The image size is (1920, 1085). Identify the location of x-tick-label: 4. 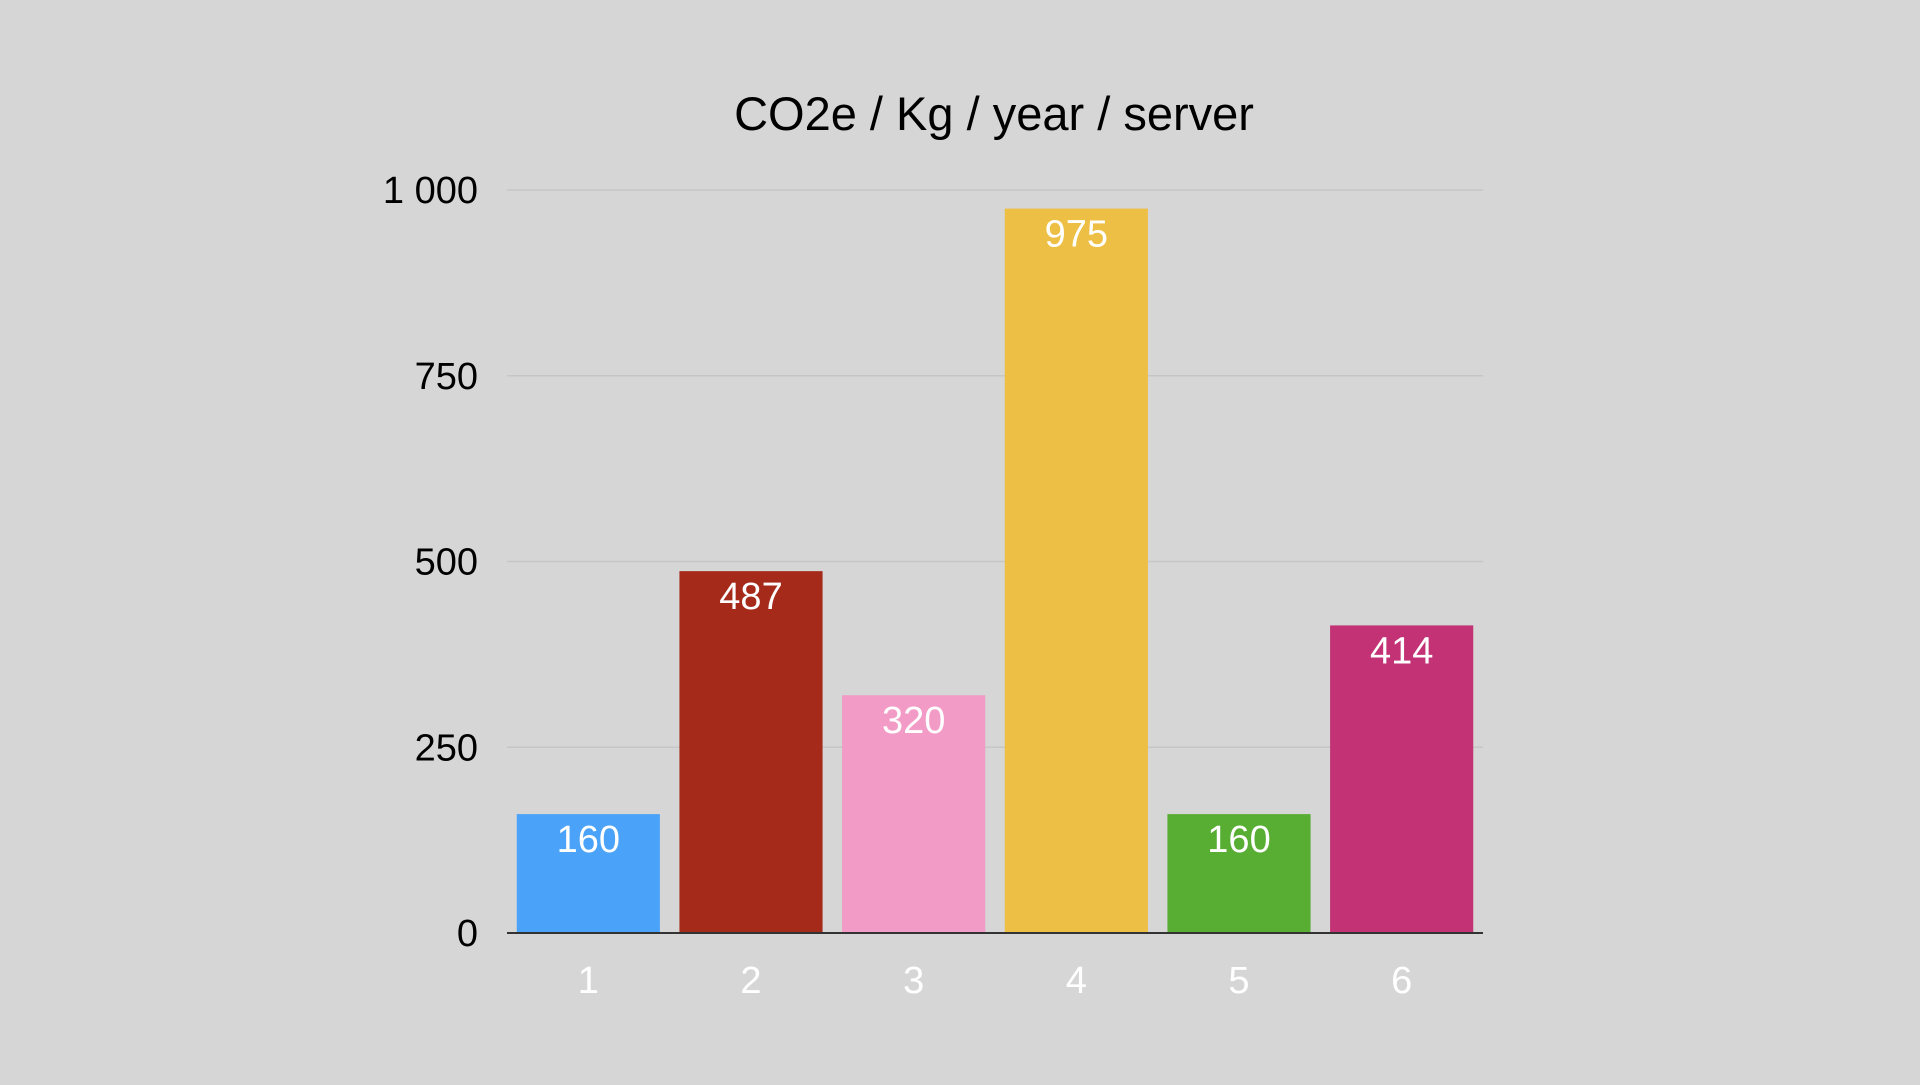
(1076, 981).